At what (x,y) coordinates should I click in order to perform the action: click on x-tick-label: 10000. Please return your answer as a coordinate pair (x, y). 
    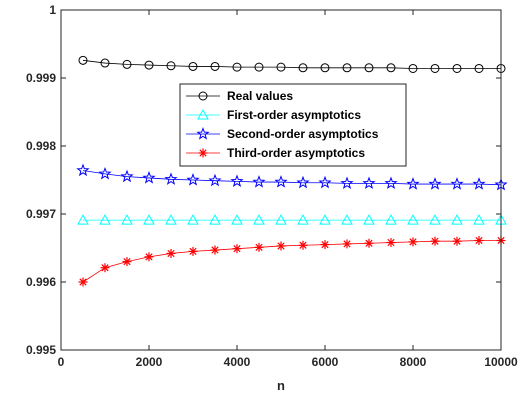
    Looking at the image, I should click on (501, 362).